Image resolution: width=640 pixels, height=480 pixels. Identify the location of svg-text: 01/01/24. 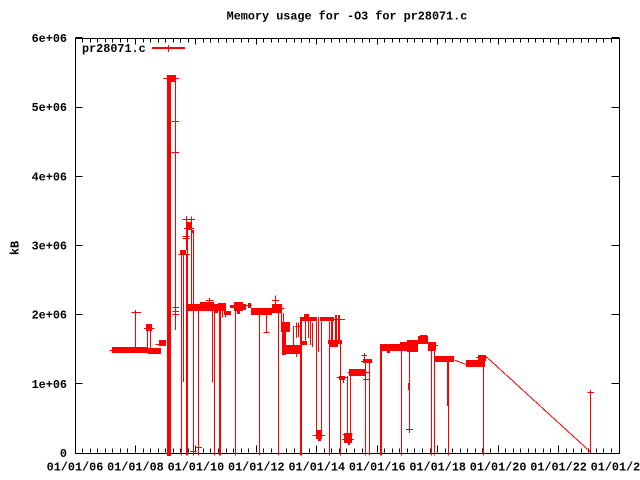
(615, 468).